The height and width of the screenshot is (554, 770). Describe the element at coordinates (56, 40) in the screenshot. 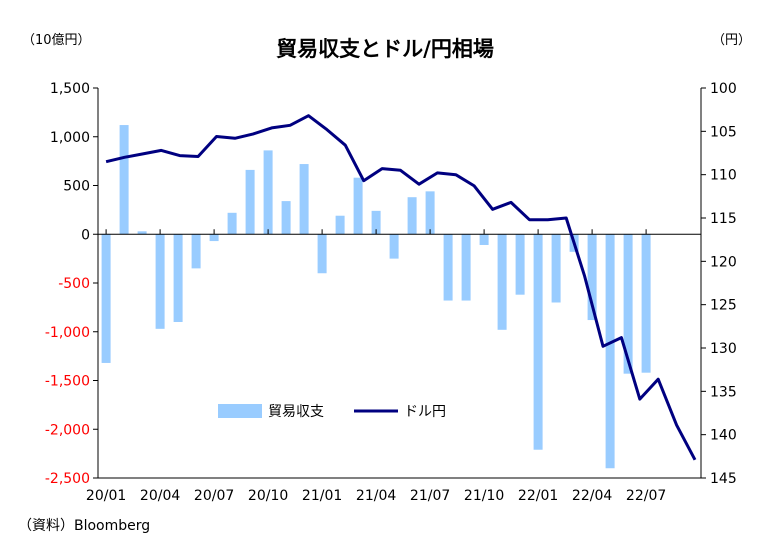

I see `left-axis-unit: （10億円）` at that location.